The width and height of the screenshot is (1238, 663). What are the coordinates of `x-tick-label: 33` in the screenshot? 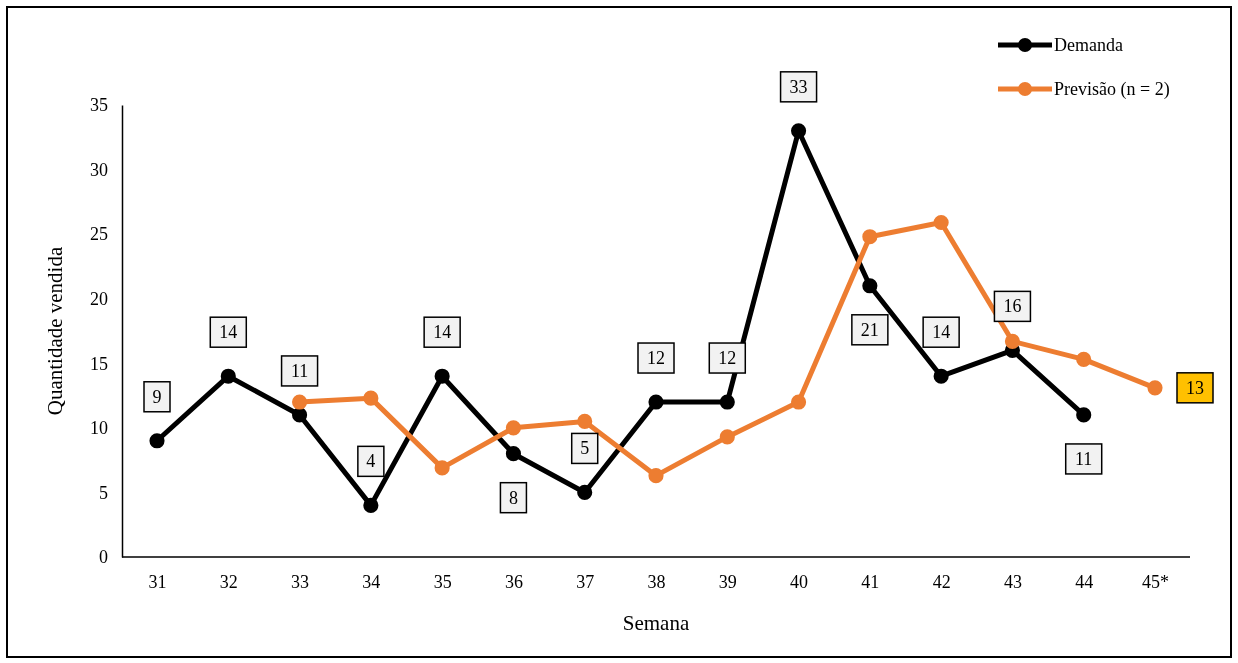 It's located at (300, 581).